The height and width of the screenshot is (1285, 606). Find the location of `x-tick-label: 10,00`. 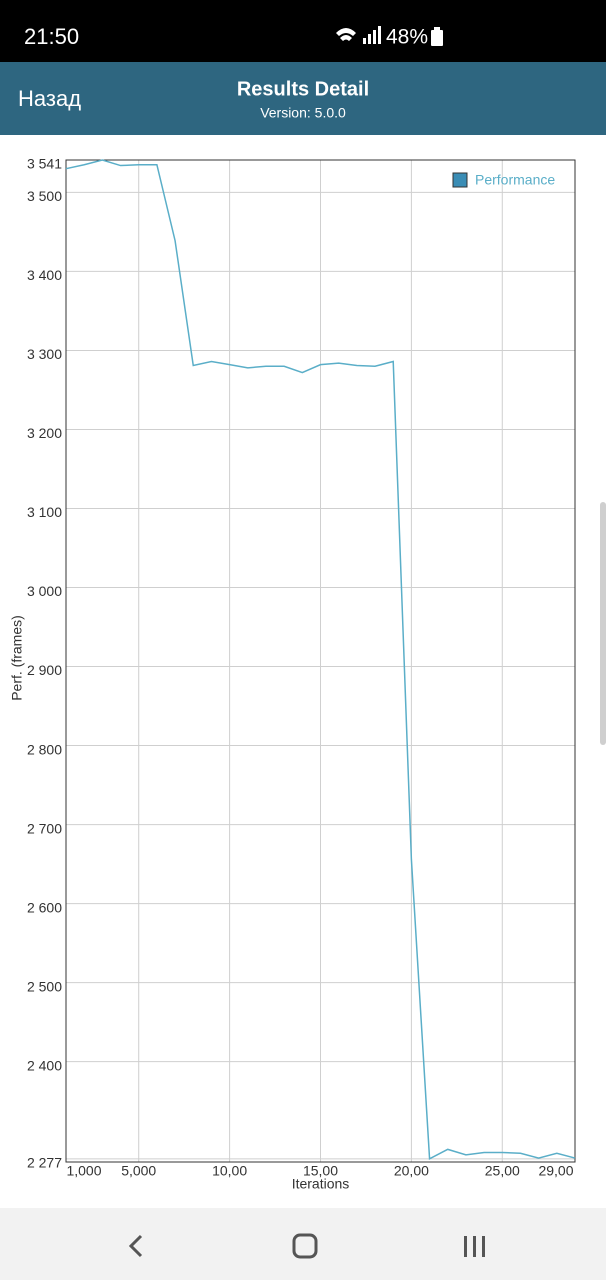

x-tick-label: 10,00 is located at coordinates (229, 1171).